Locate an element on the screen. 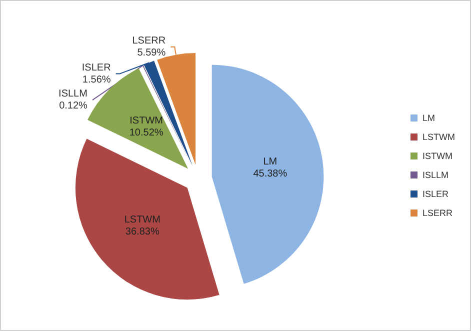  legend-label: ISLLM is located at coordinates (435, 175).